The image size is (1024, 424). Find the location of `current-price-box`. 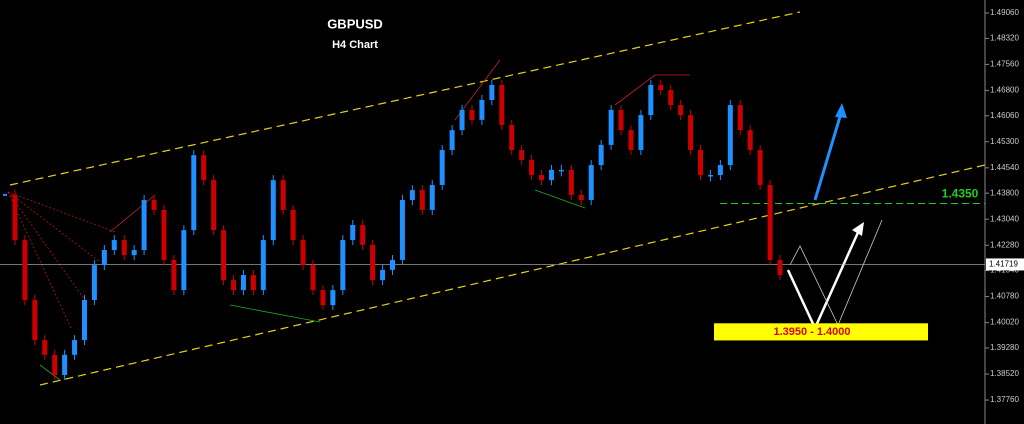

current-price-box is located at coordinates (1005, 264).